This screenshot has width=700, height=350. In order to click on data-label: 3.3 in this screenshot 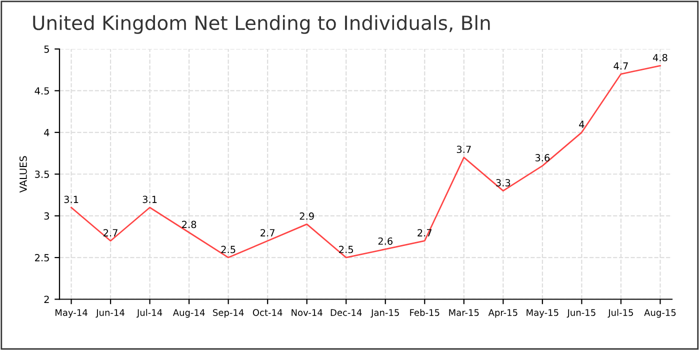, I will do `click(503, 182)`.